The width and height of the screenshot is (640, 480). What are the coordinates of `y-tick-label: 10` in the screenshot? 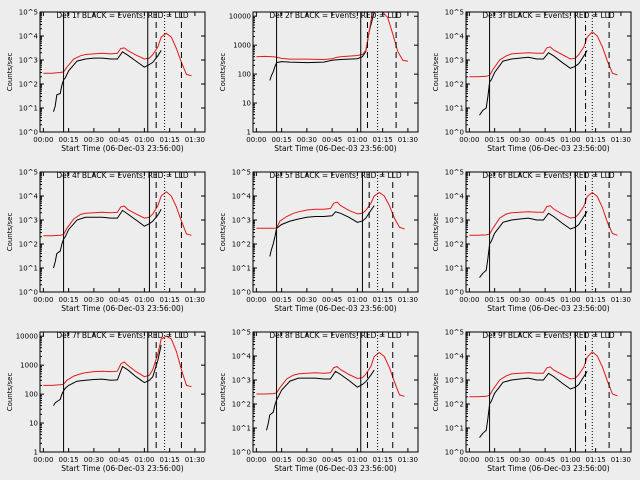 It's located at (33, 424).